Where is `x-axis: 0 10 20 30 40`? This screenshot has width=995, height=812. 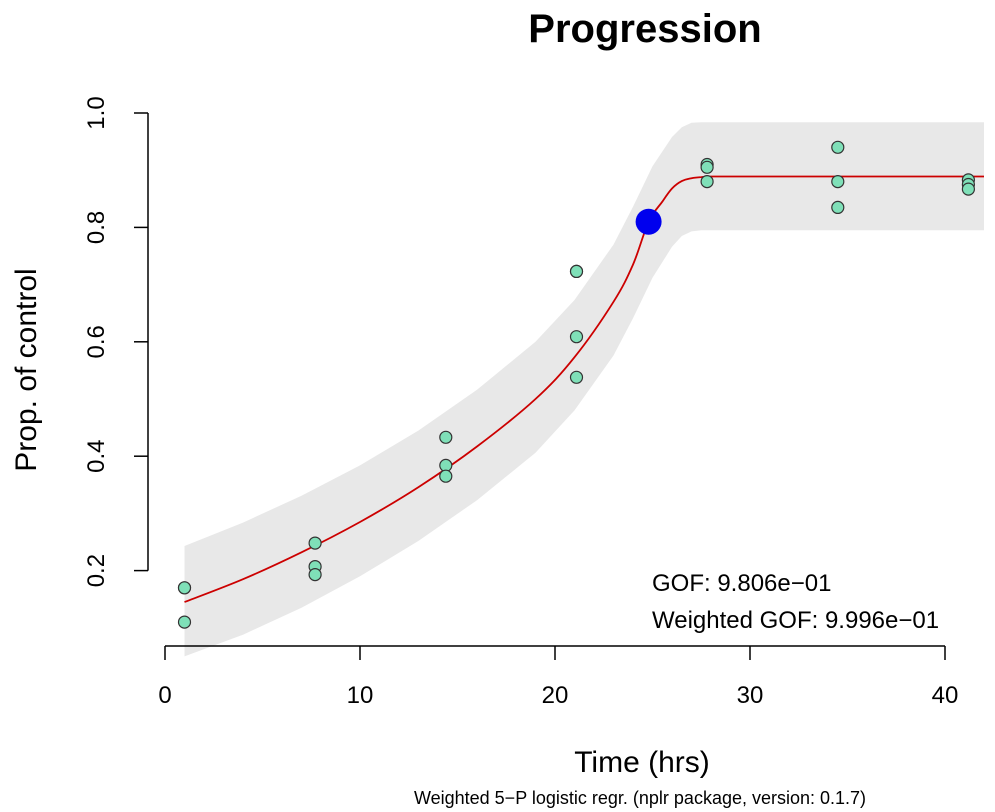
x-axis: 0 10 20 30 40 is located at coordinates (558, 677).